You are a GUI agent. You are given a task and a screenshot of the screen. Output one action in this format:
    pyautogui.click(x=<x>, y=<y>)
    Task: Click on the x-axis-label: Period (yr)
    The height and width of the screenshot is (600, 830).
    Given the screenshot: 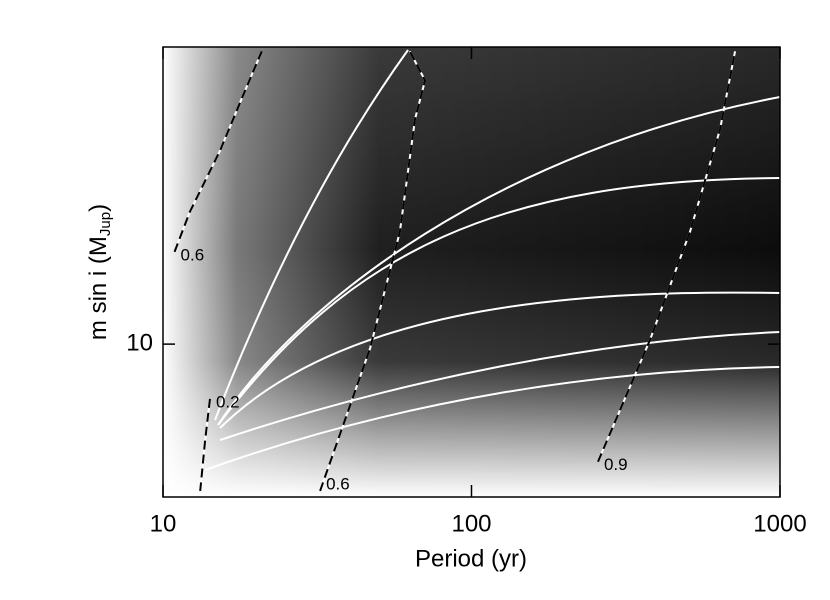 What is the action you would take?
    pyautogui.click(x=471, y=558)
    